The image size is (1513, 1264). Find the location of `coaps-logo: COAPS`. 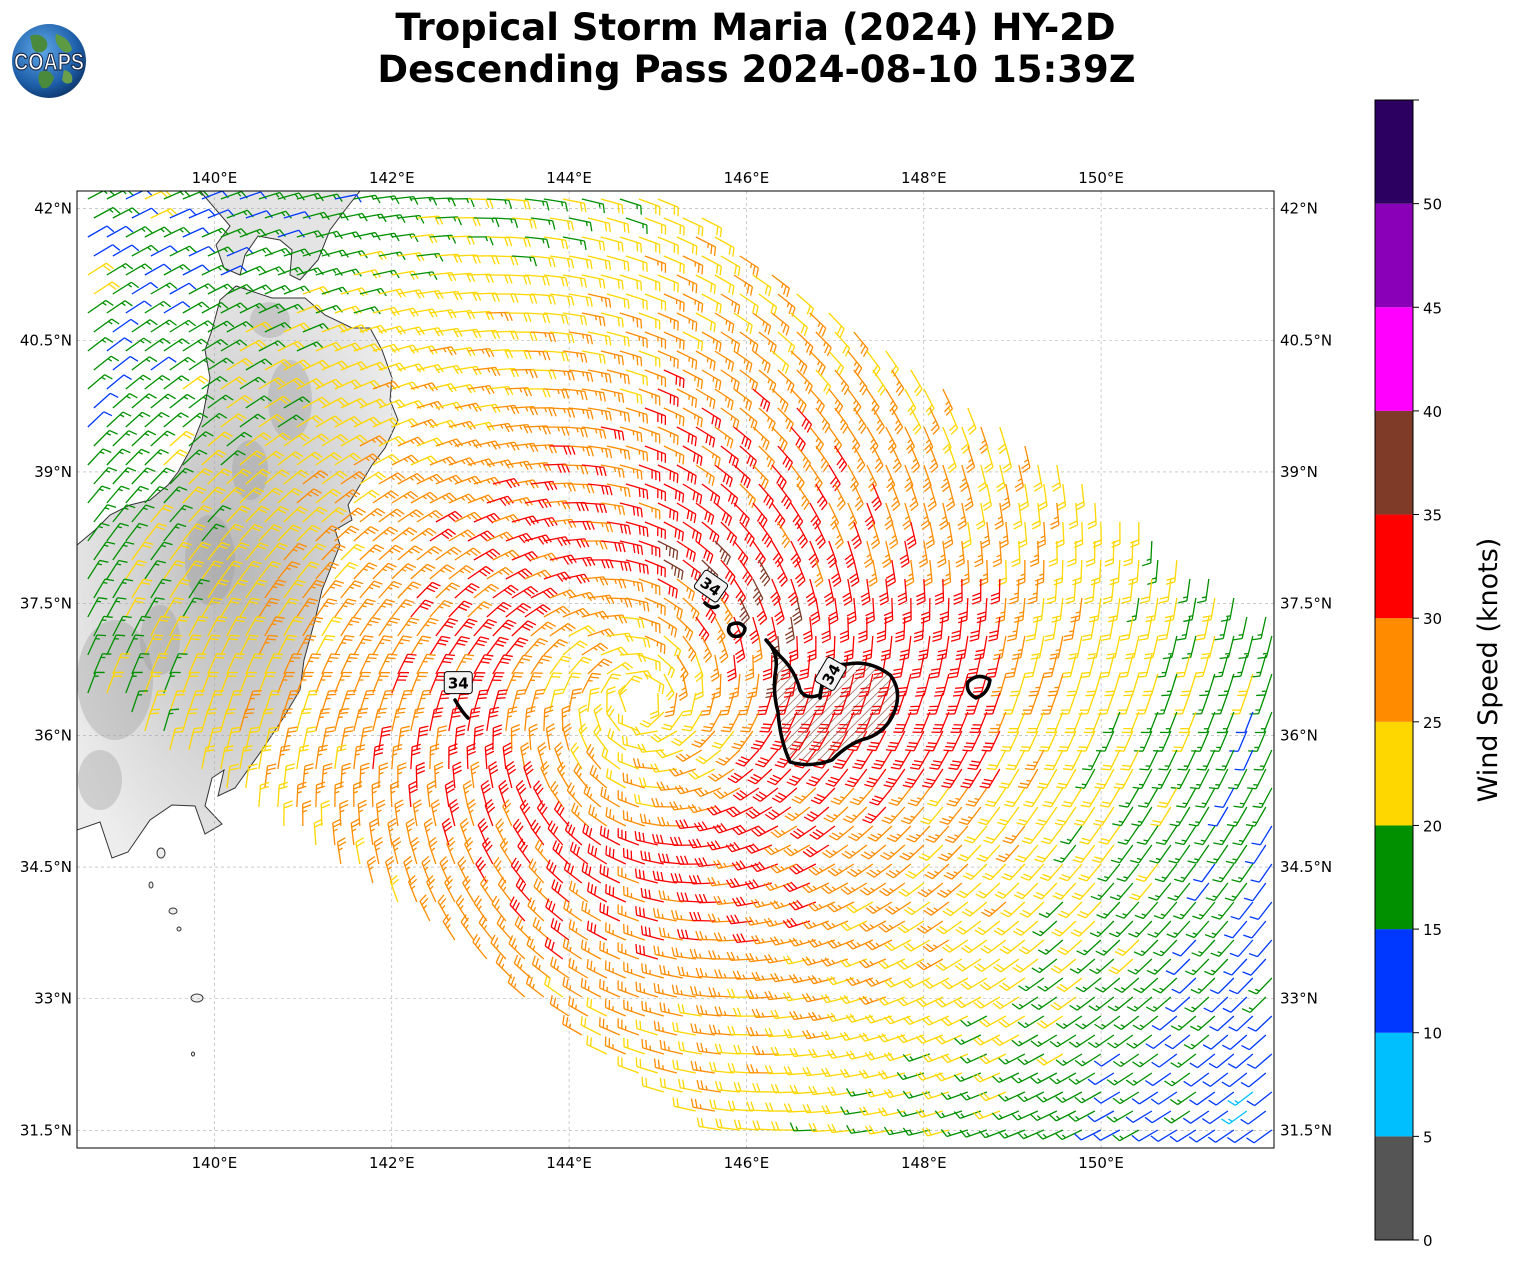

coaps-logo: COAPS is located at coordinates (49, 61).